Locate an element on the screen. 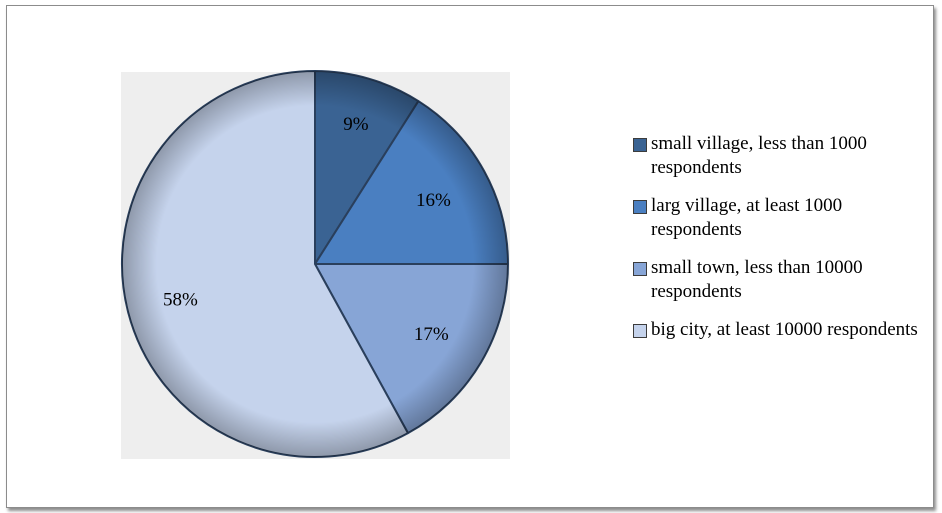 The image size is (942, 513). legend-label-small-town: small town, less than 10000 respondents is located at coordinates (757, 279).